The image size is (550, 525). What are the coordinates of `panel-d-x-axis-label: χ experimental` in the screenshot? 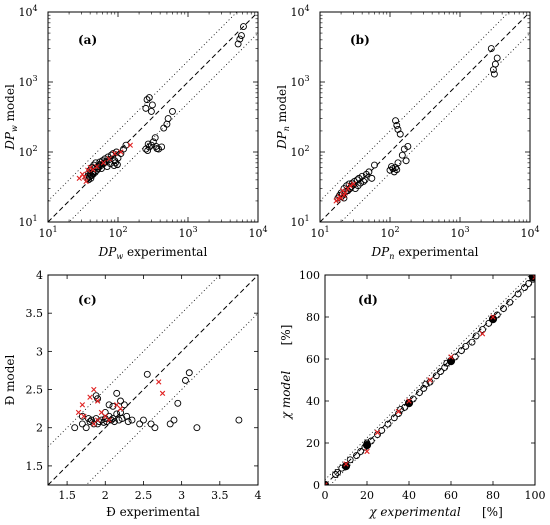 It's located at (414, 512).